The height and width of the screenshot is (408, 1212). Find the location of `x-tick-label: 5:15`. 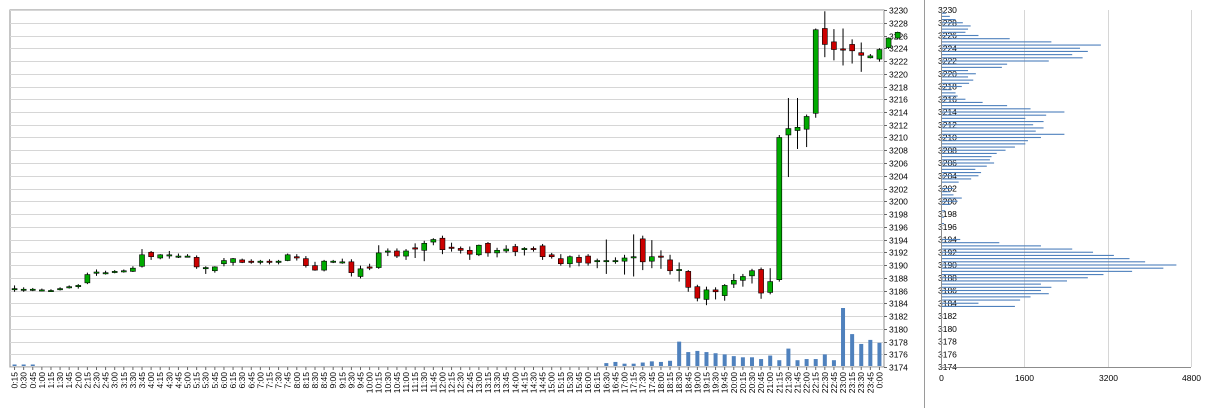

x-tick-label: 5:15 is located at coordinates (197, 380).